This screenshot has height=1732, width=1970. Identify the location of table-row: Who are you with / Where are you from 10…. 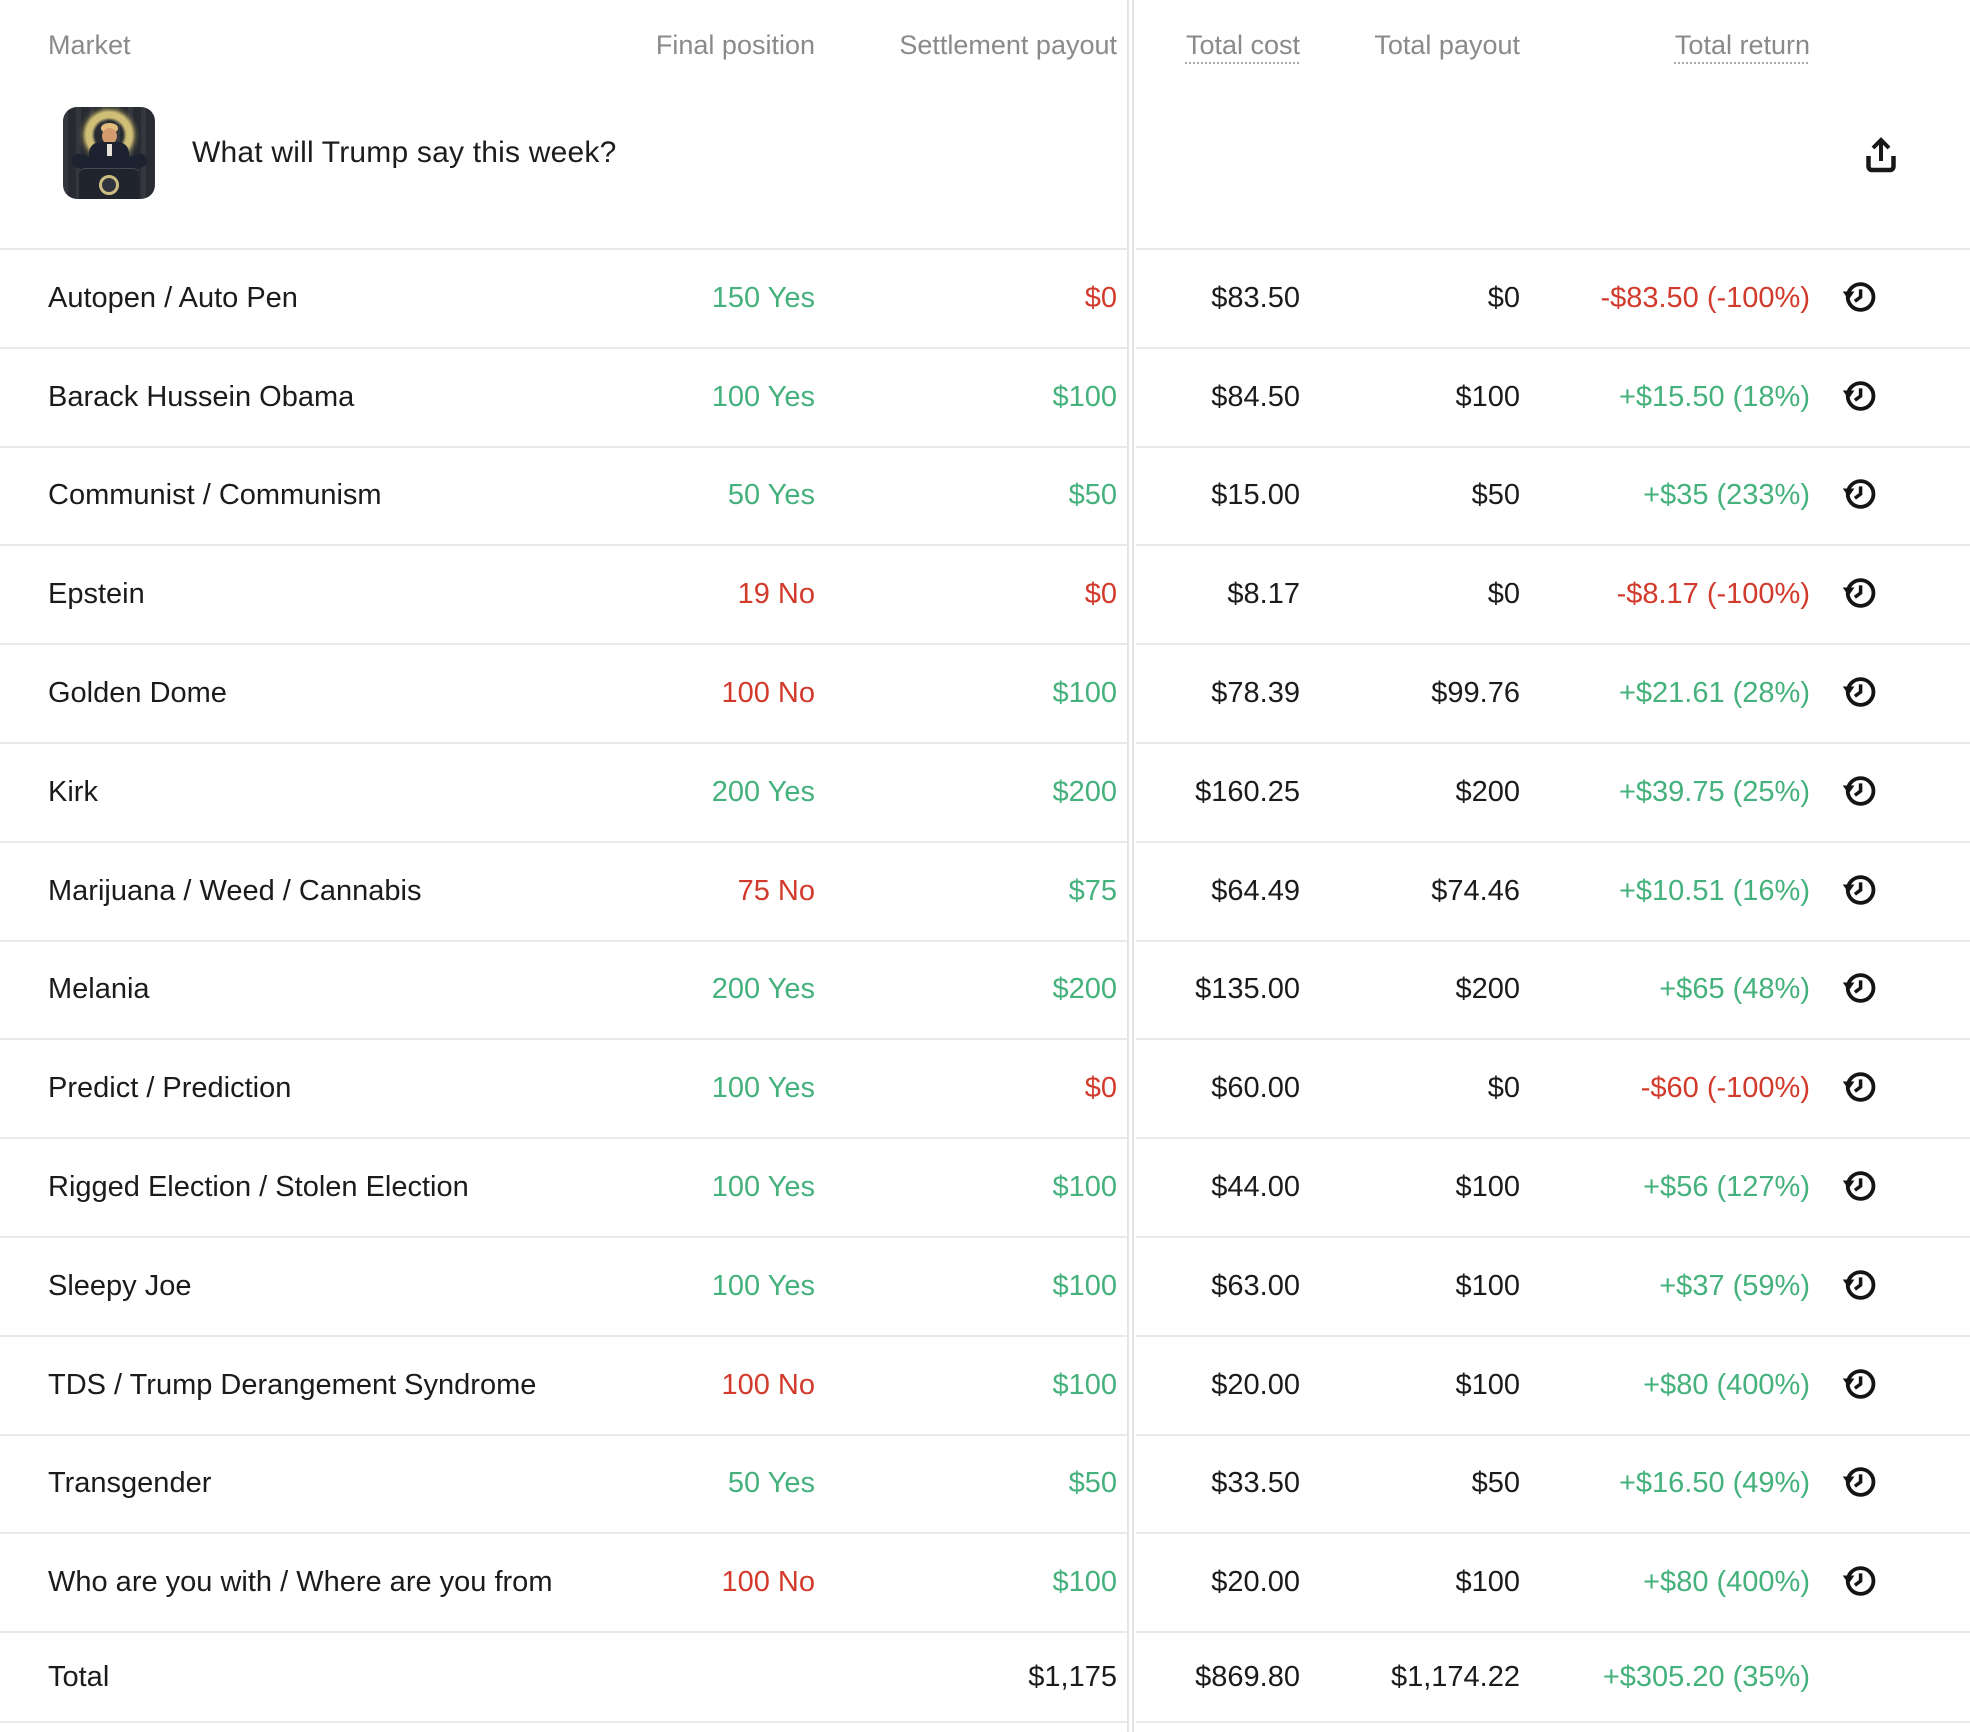
(985, 1584).